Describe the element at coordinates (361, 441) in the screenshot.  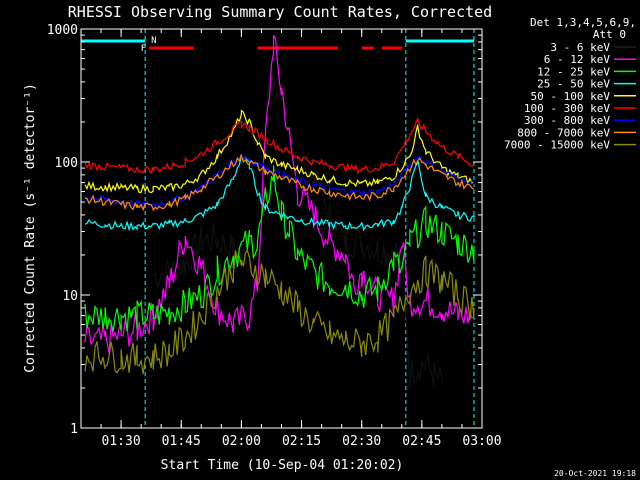
I see `x-tick-label: 02:30` at that location.